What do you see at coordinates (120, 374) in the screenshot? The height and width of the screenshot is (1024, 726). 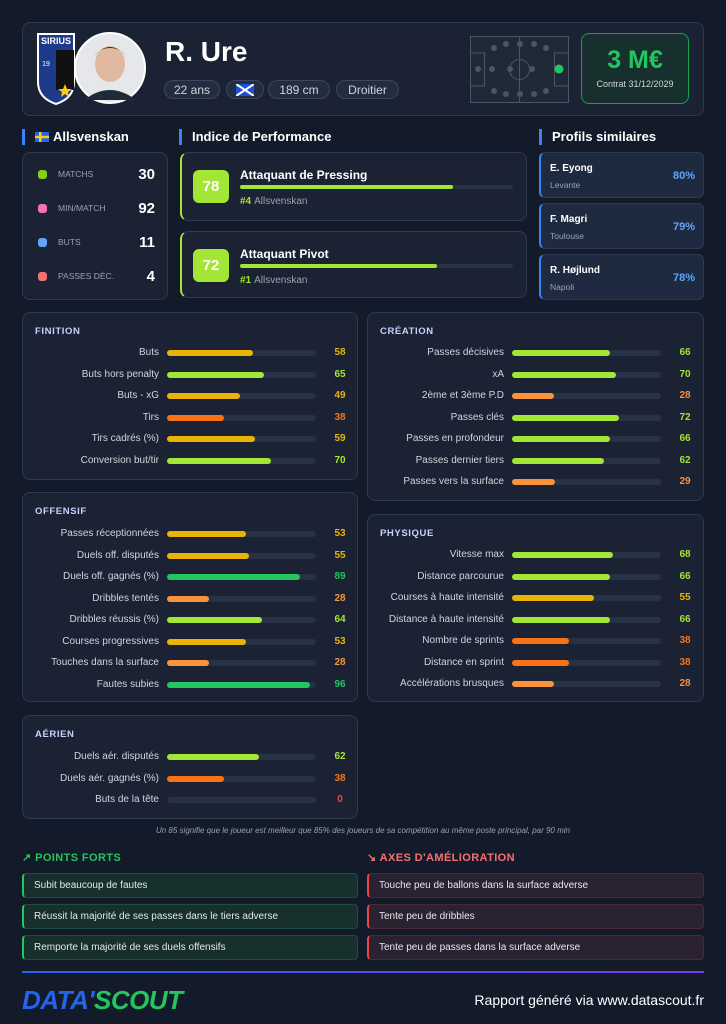 I see `metric-label: Buts hors penalty` at bounding box center [120, 374].